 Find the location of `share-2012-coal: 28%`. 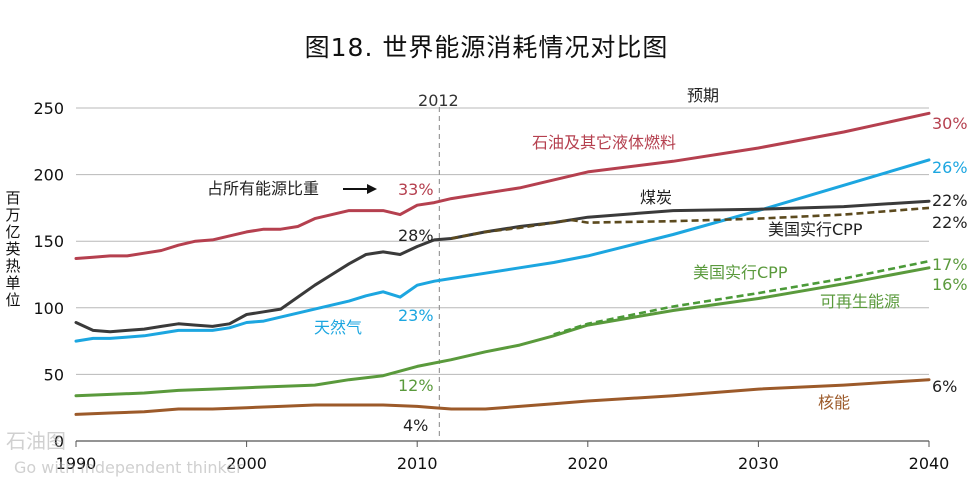

share-2012-coal: 28% is located at coordinates (416, 235).